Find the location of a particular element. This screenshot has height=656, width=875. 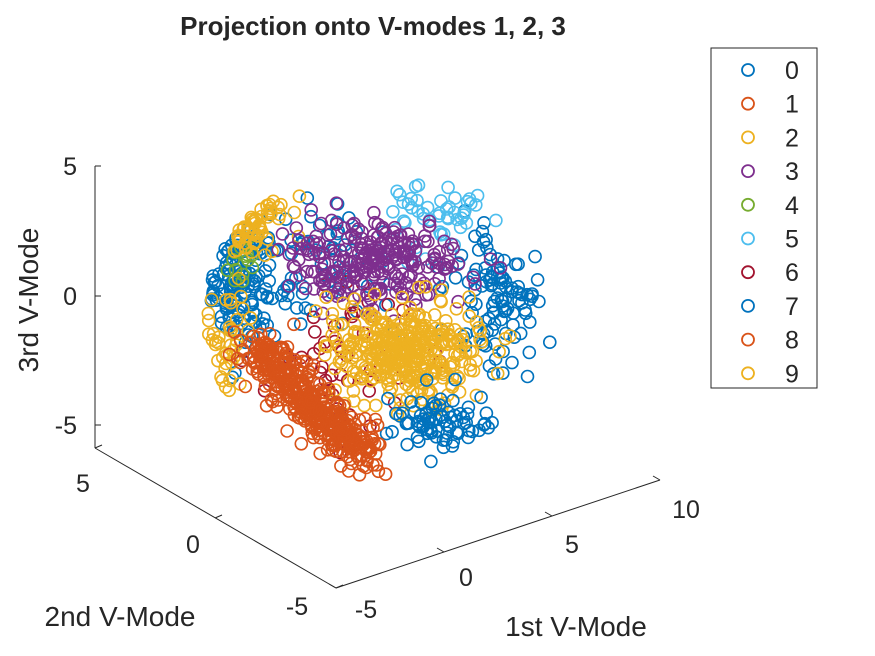

y-axis-label: 2nd V-Mode is located at coordinates (120, 616).